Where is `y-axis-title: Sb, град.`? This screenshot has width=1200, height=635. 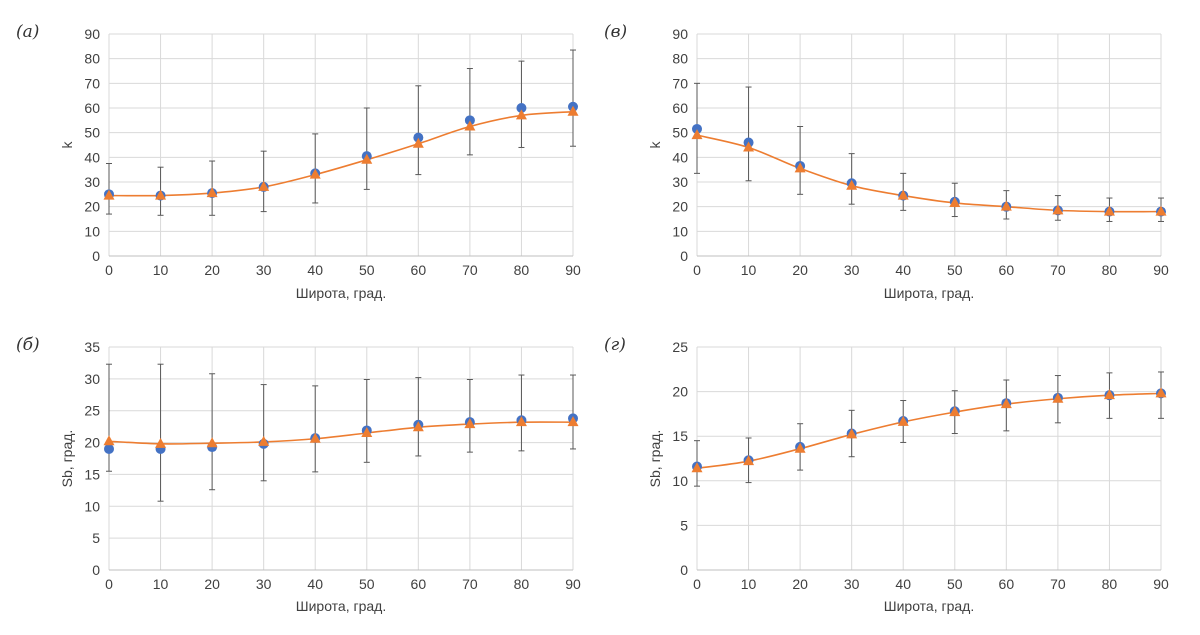
y-axis-title: Sb, град. is located at coordinates (67, 459).